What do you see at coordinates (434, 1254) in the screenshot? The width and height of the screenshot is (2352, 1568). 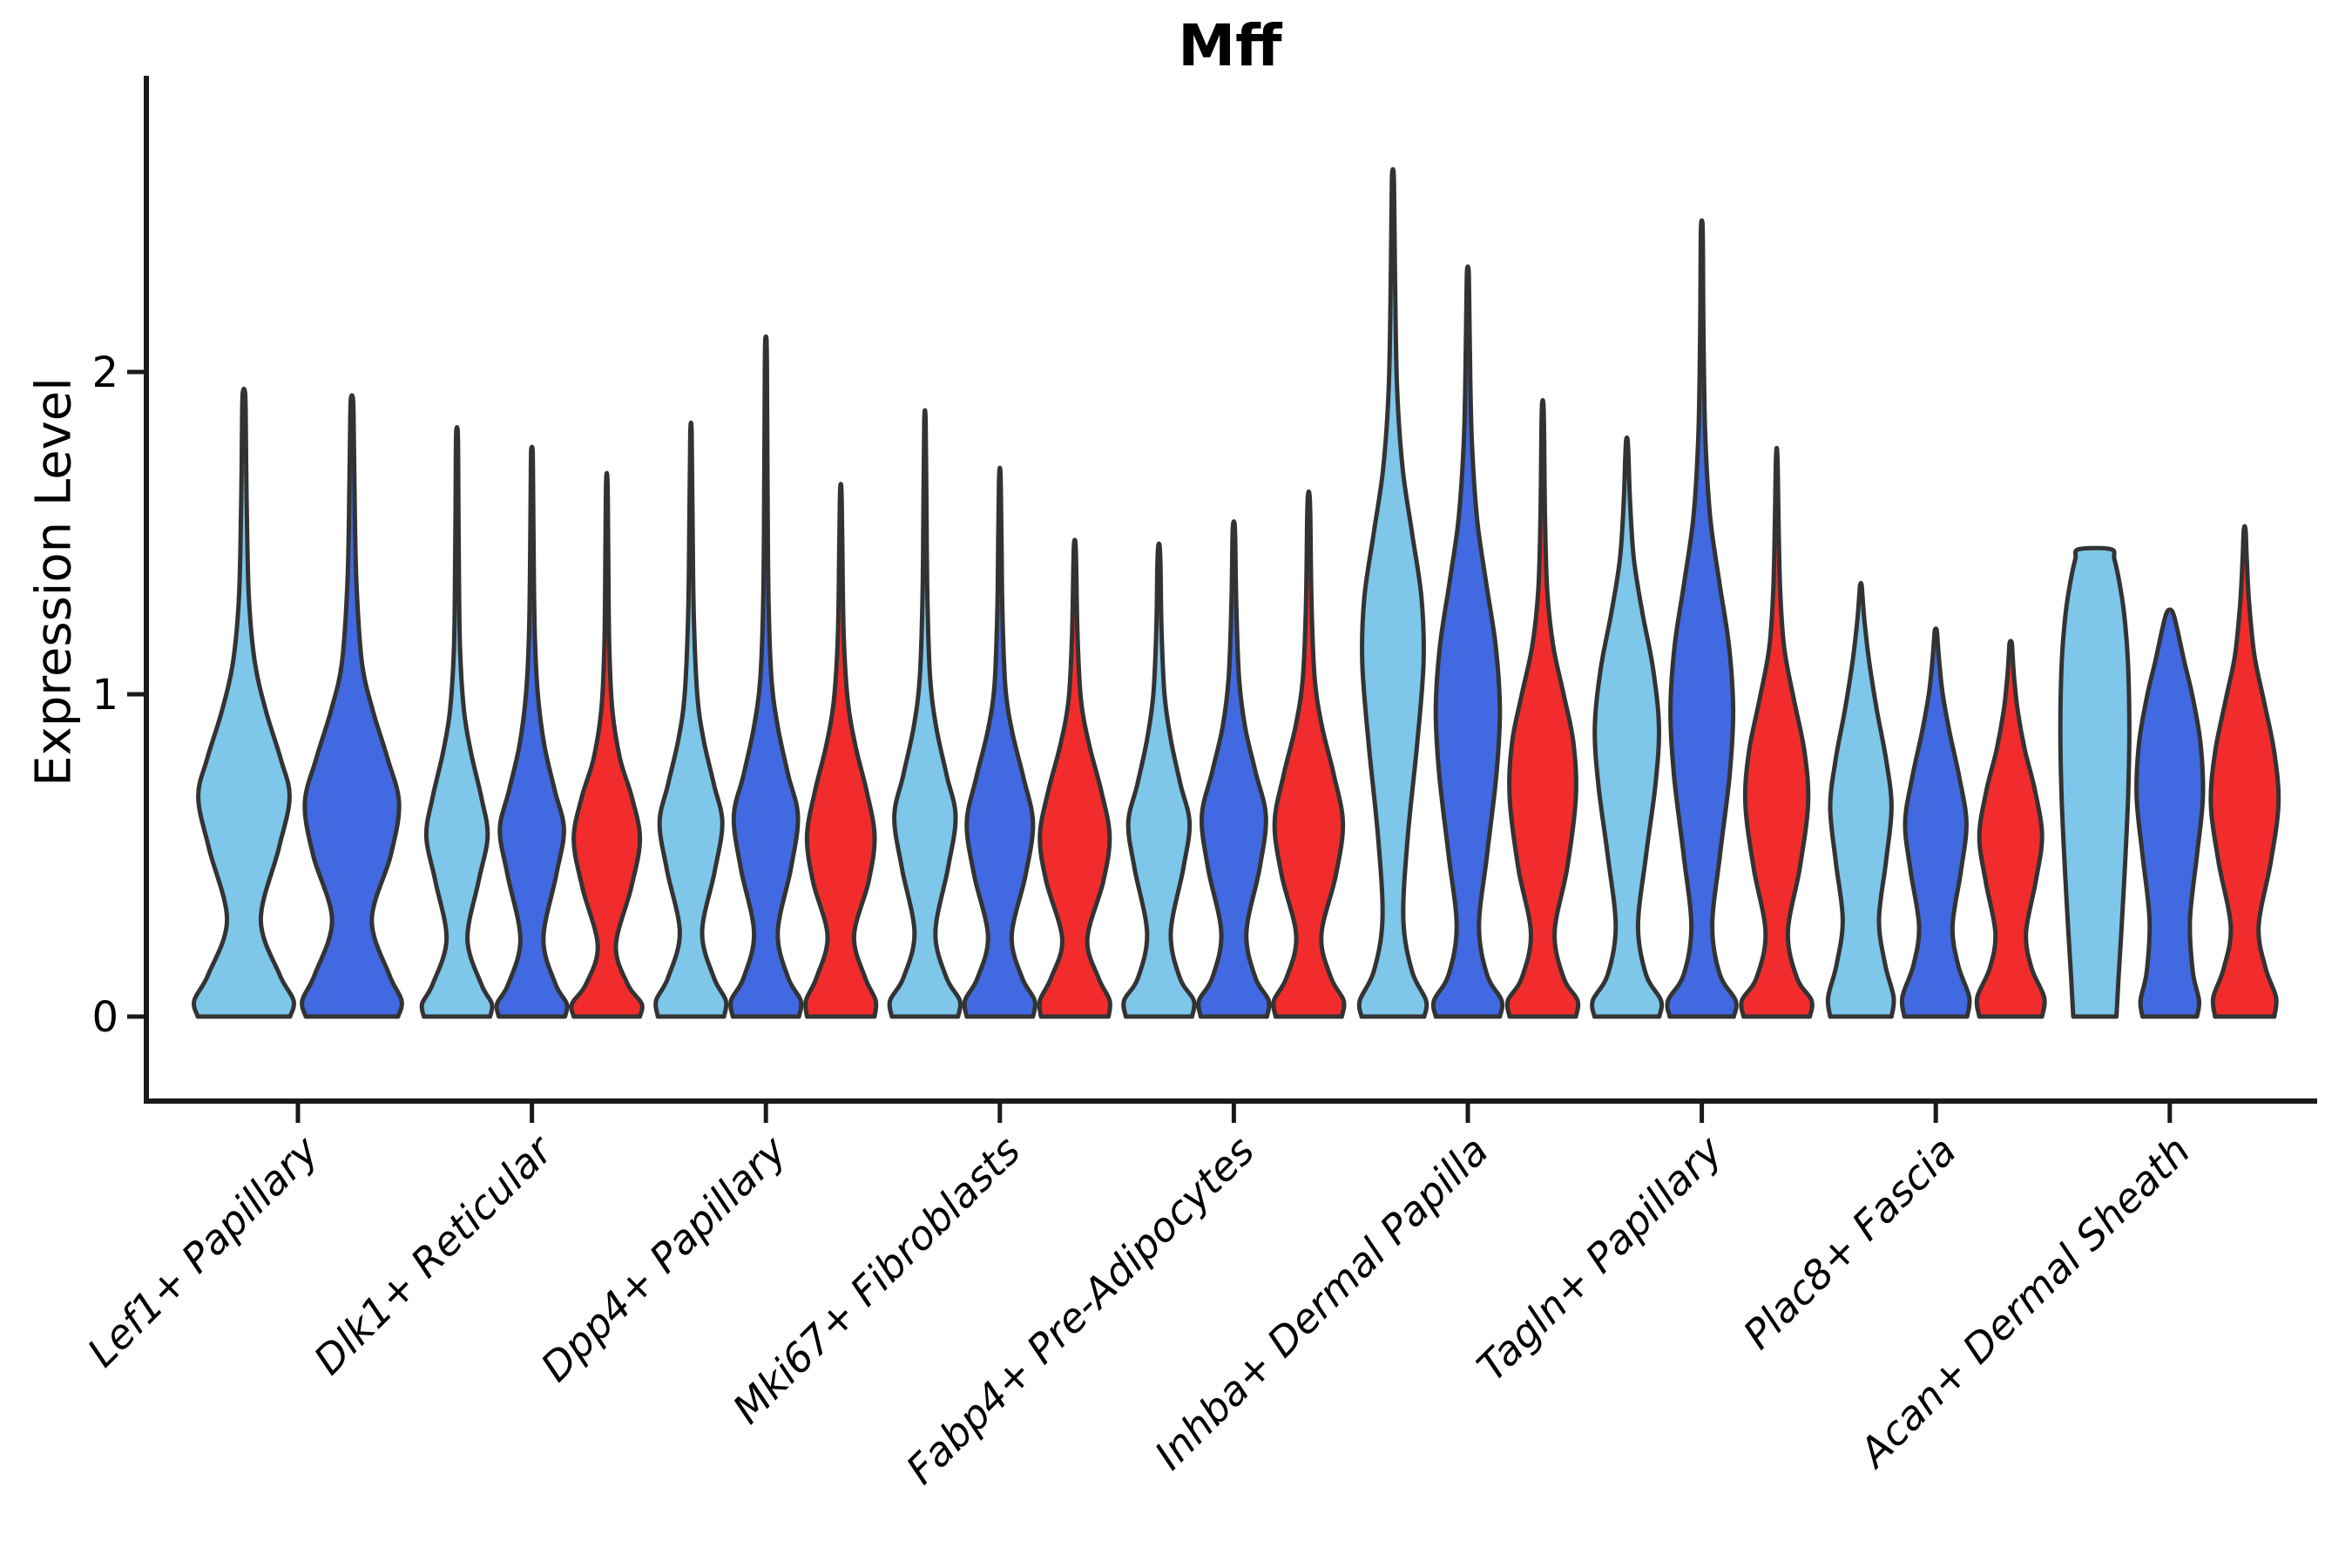 I see `x-tick-label-1: Dlk1+ Reticular` at bounding box center [434, 1254].